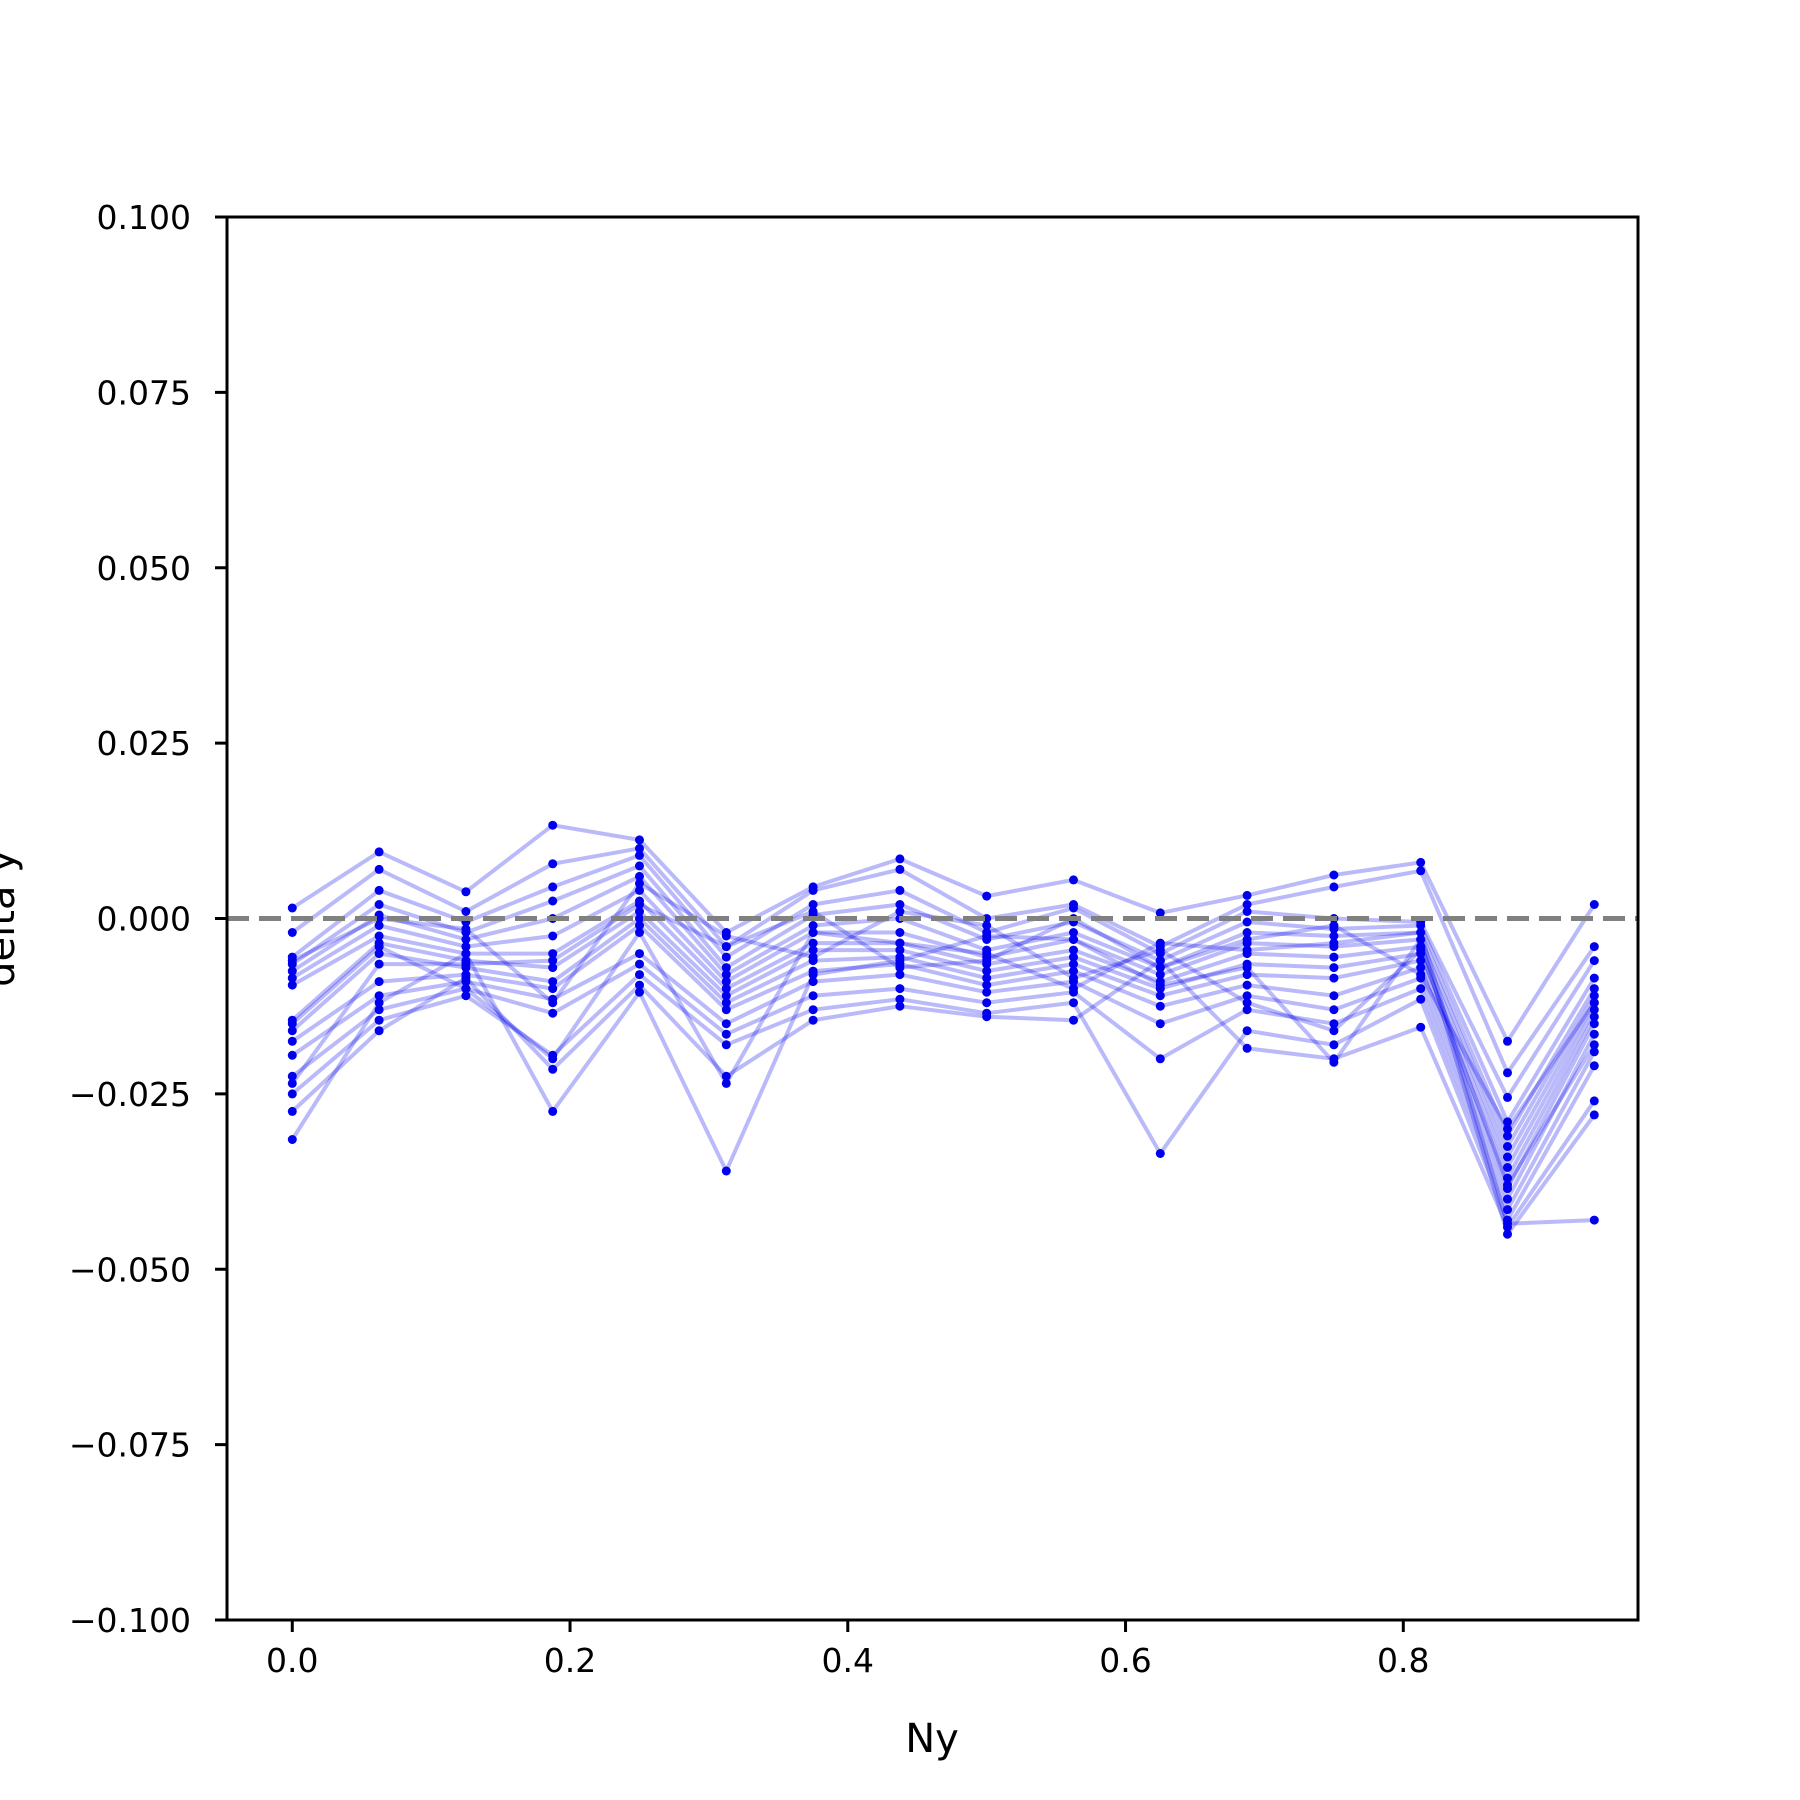 The image size is (1800, 1800). What do you see at coordinates (144, 743) in the screenshot?
I see `y-tick-label: 0.025` at bounding box center [144, 743].